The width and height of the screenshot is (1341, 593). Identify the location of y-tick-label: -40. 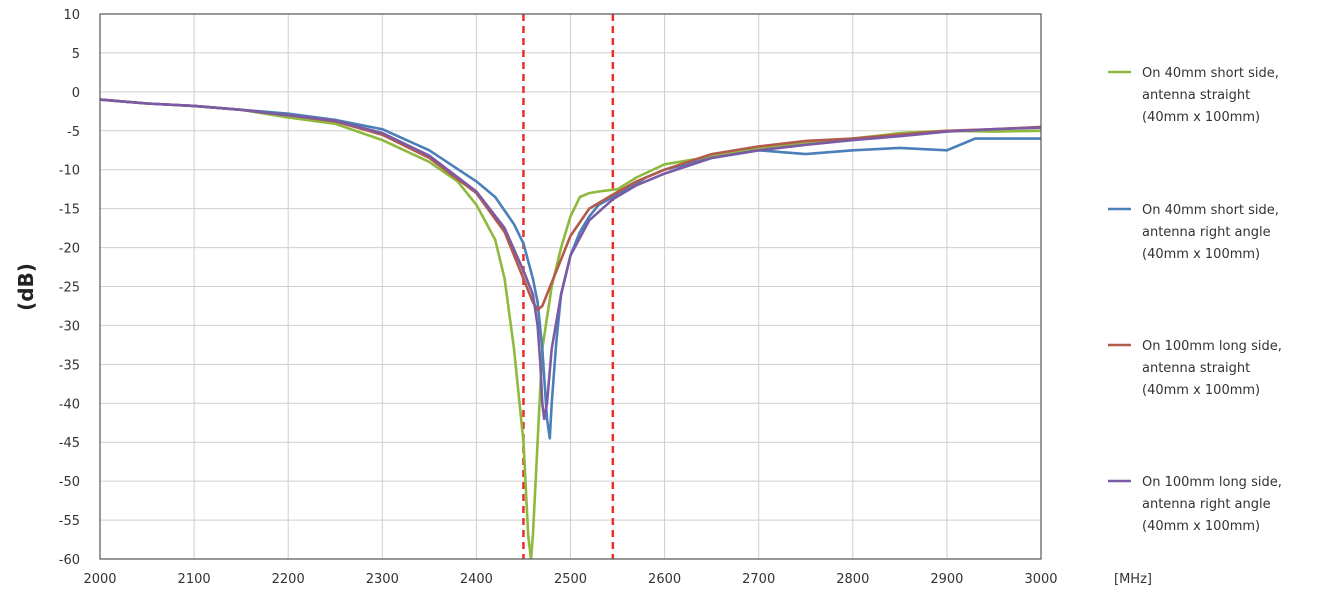
(69, 404).